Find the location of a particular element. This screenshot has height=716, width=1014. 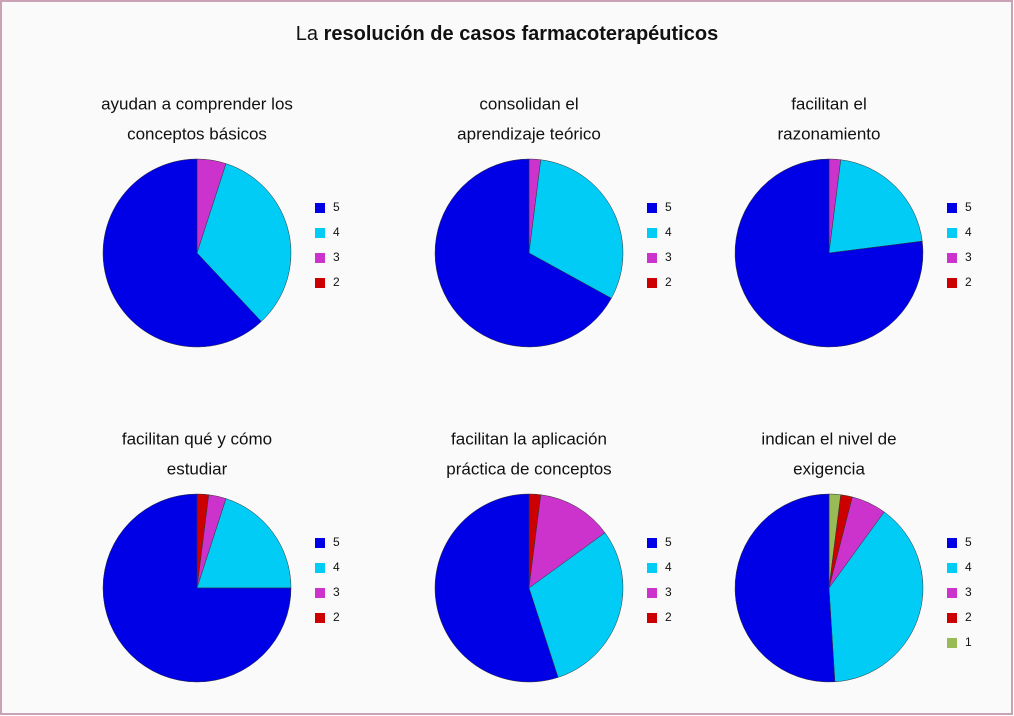

pie-title: ayudan a comprender los is located at coordinates (197, 103).